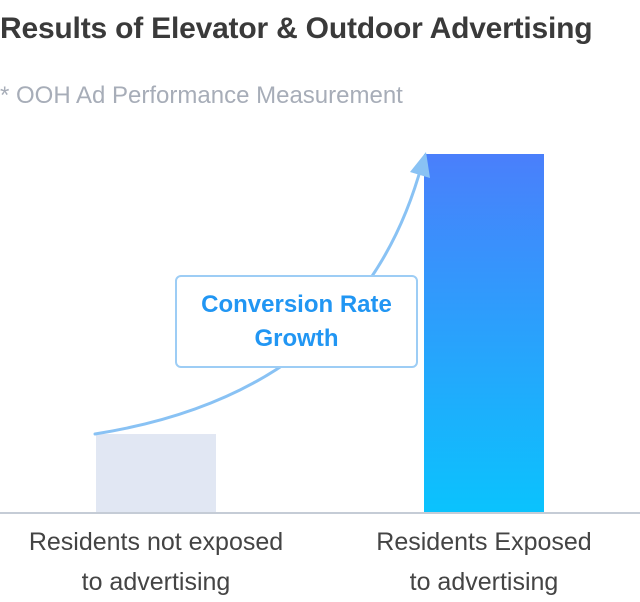 The height and width of the screenshot is (602, 640). What do you see at coordinates (296, 304) in the screenshot?
I see `callout-line-1: Conversion Rate` at bounding box center [296, 304].